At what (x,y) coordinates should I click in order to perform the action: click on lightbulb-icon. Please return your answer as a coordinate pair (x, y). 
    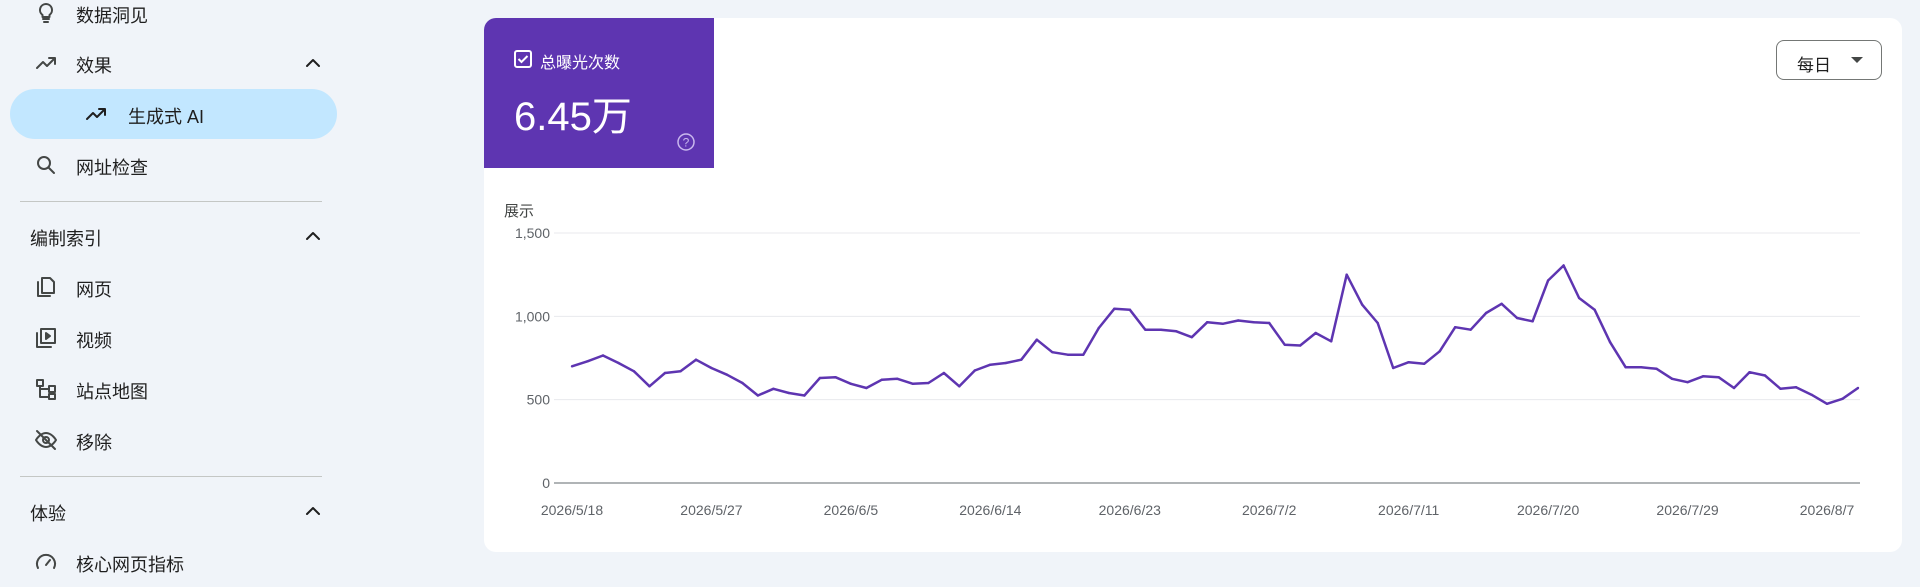
    Looking at the image, I should click on (46, 12).